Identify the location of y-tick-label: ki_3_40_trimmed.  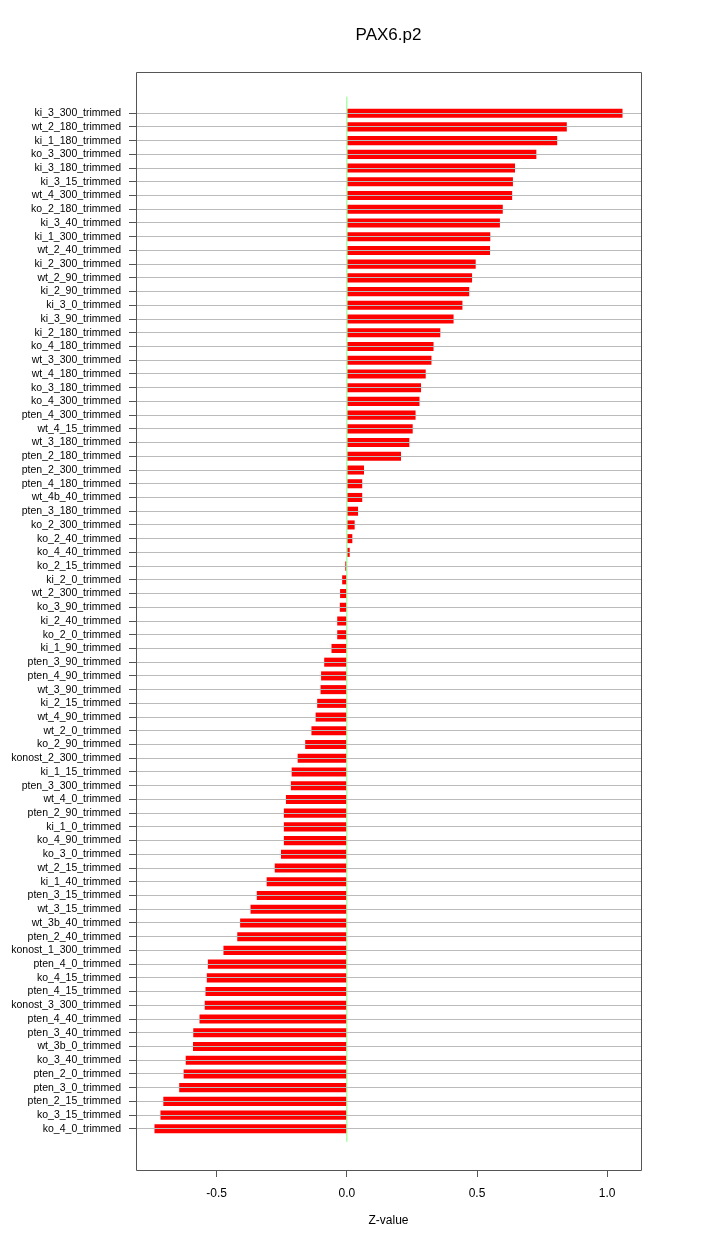
(81, 221).